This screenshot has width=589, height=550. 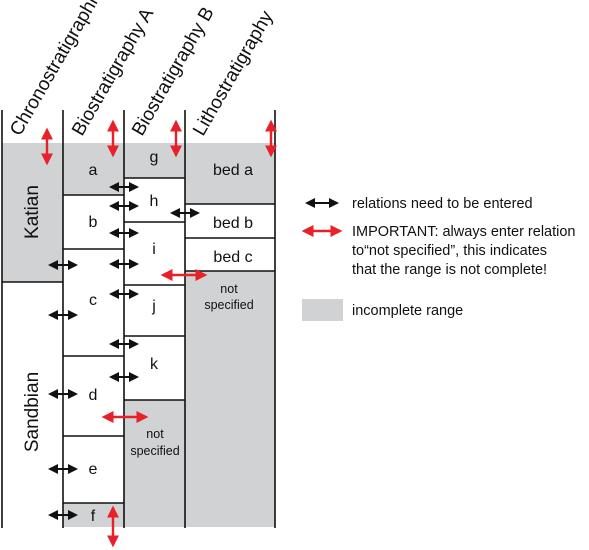 I want to click on litho-specified-label: specified, so click(x=228, y=305).